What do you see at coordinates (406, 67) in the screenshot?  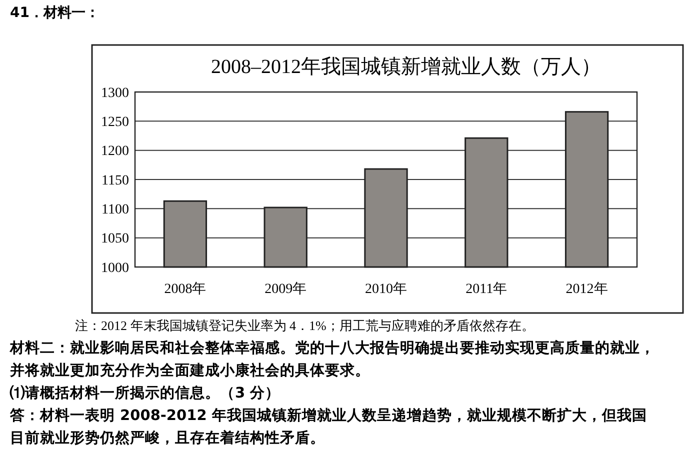 I see `chart-title: 2008–2012年我国城镇新增就业人数（万人）` at bounding box center [406, 67].